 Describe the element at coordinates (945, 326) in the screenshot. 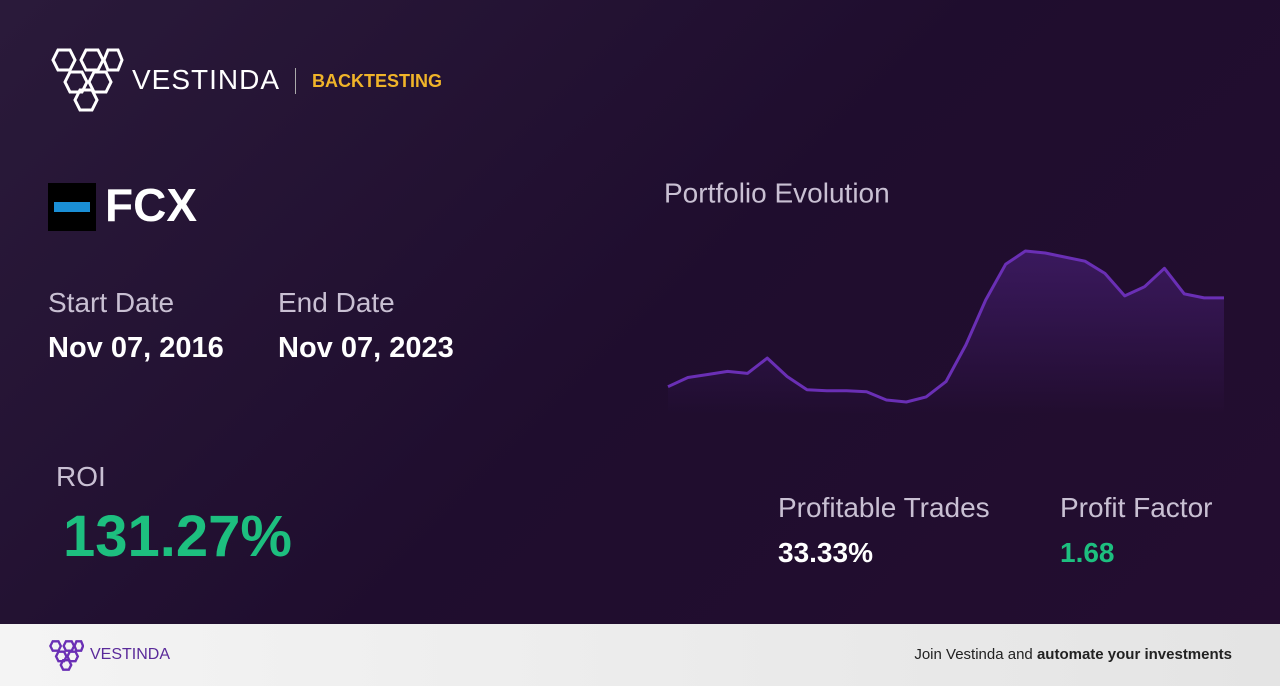

I see `line` at that location.